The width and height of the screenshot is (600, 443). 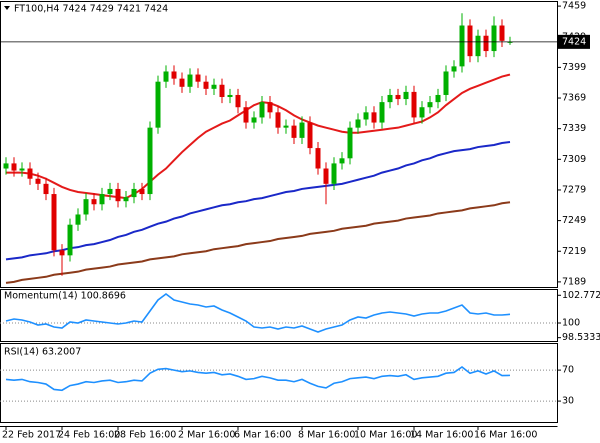 What do you see at coordinates (574, 6) in the screenshot?
I see `y-tick-label: 7459` at bounding box center [574, 6].